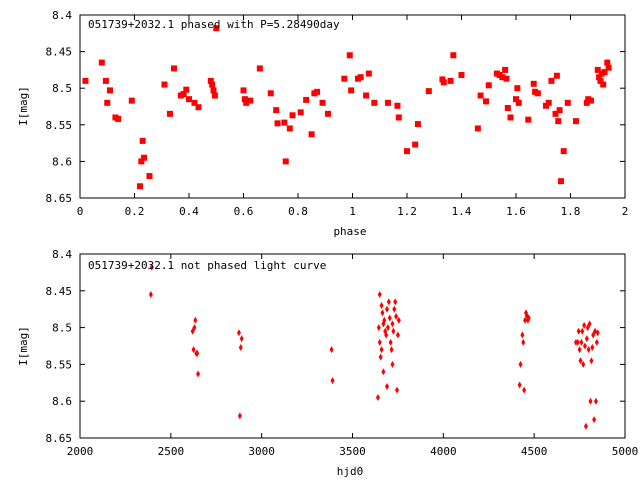  I want to click on phased-x-axis-label: phase, so click(349, 231).